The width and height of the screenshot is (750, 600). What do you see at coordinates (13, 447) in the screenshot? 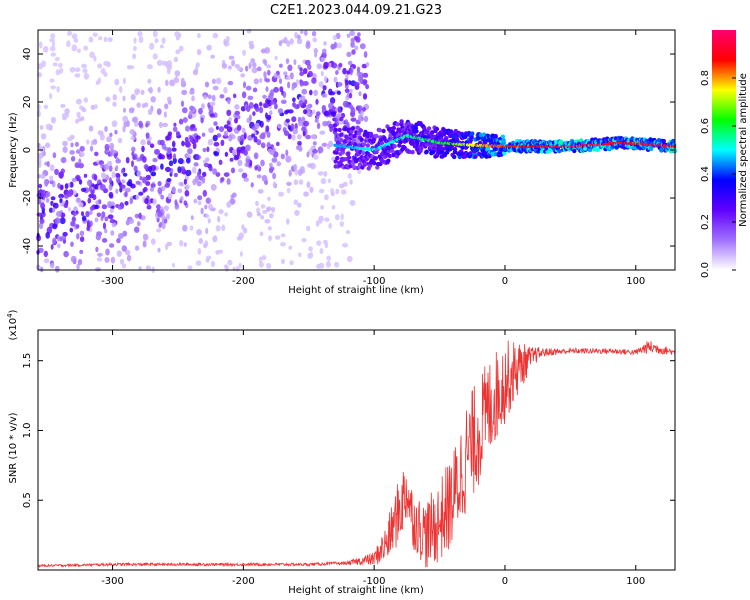
I see `snr-y-axis-label: SNR (10 * v/v)` at bounding box center [13, 447].